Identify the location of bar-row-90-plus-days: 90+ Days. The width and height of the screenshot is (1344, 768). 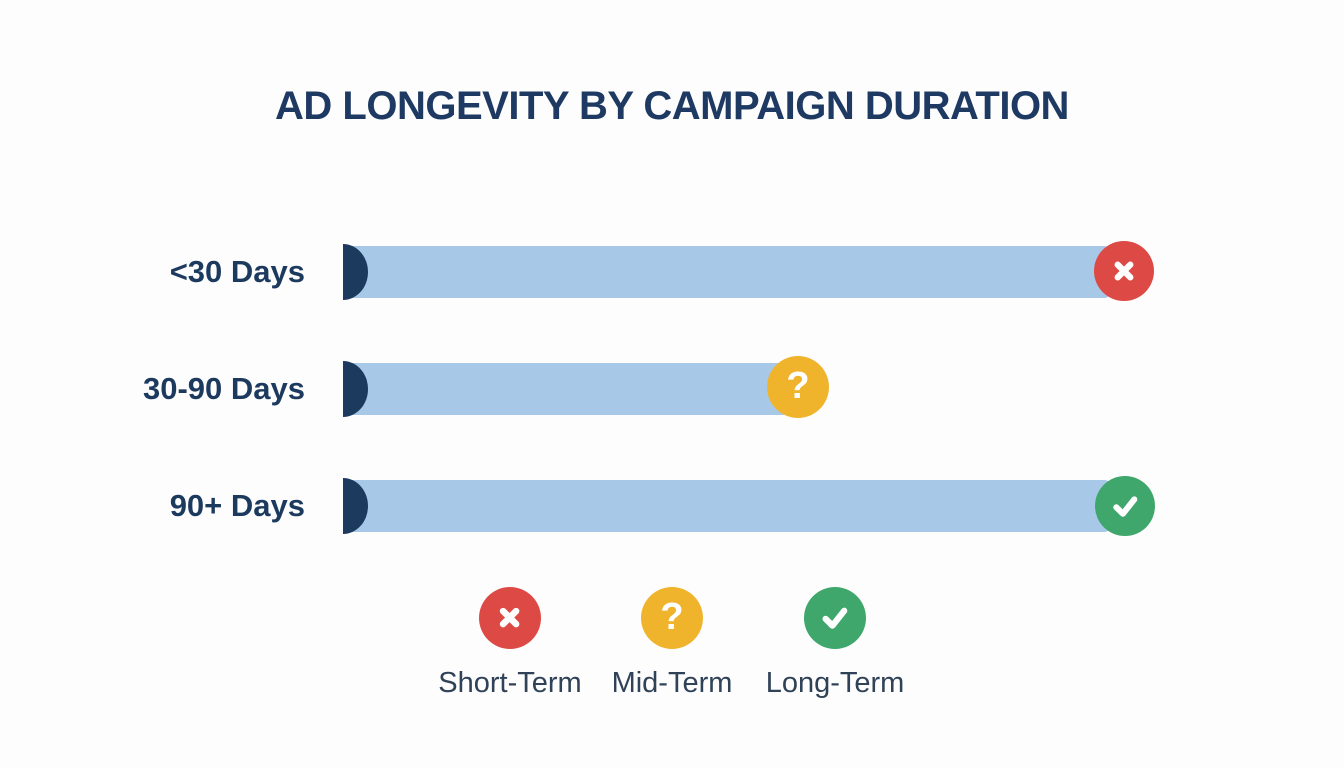
(672, 506).